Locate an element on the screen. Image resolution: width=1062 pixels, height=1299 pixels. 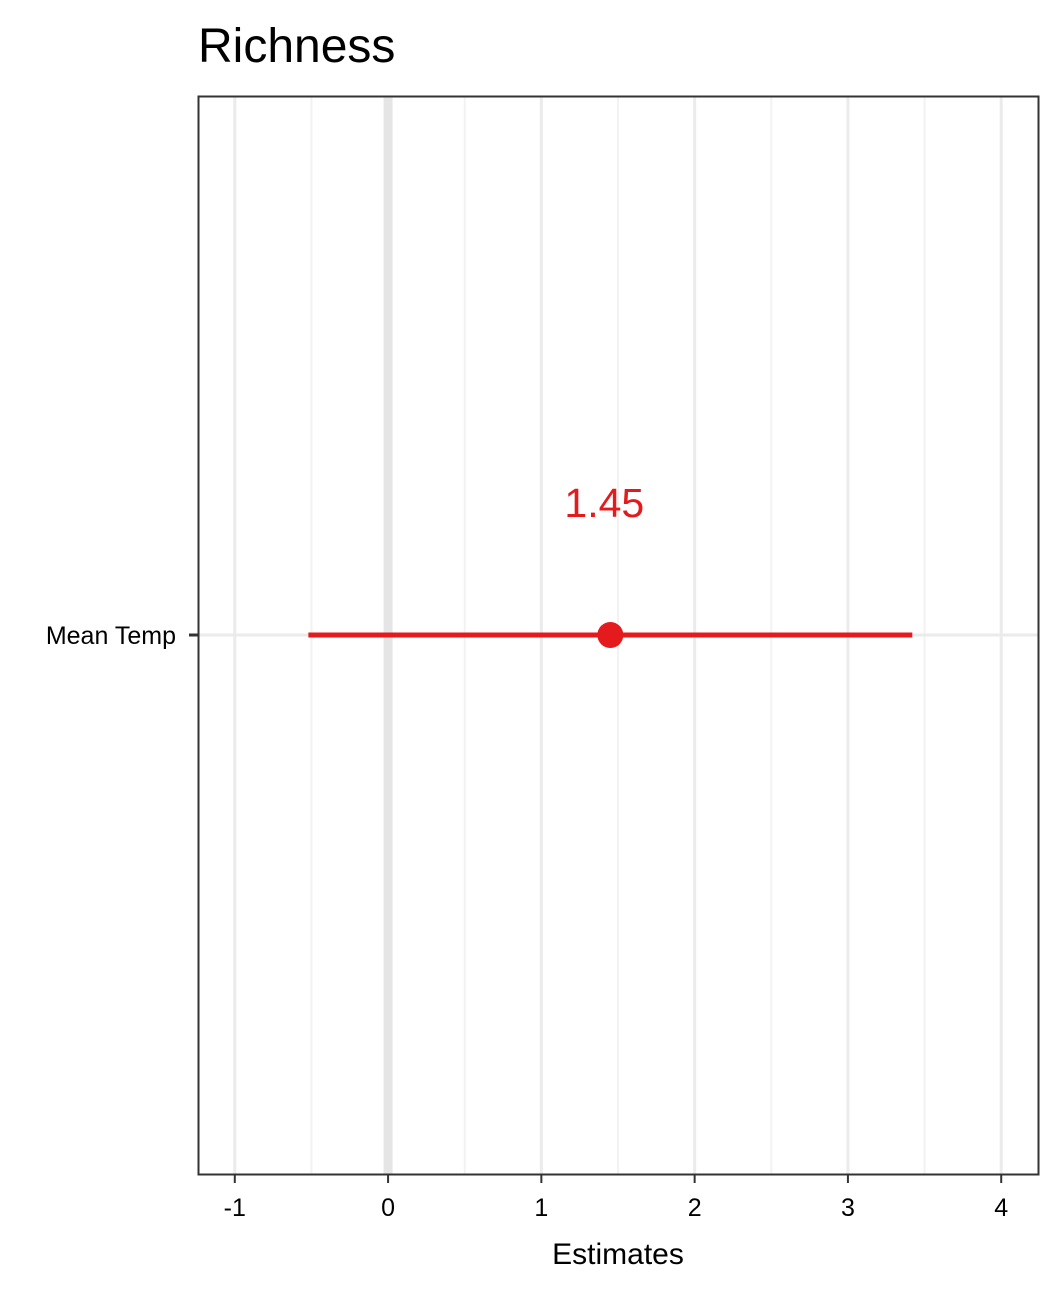
data-marks: 1.45 is located at coordinates (610, 564).